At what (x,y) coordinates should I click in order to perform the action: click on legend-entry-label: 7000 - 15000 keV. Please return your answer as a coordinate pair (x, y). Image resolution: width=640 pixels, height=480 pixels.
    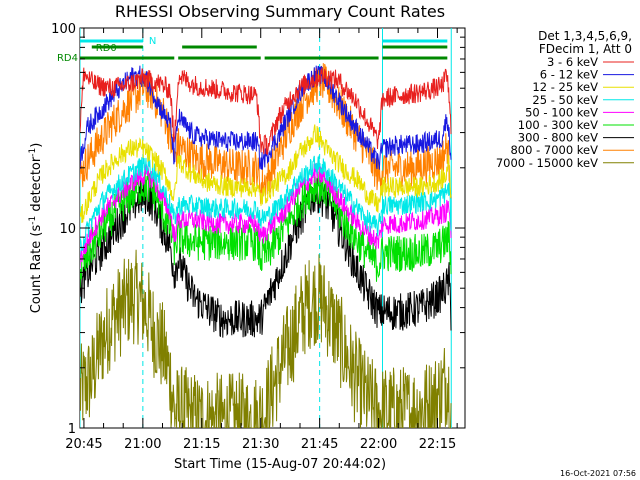
    Looking at the image, I should click on (547, 163).